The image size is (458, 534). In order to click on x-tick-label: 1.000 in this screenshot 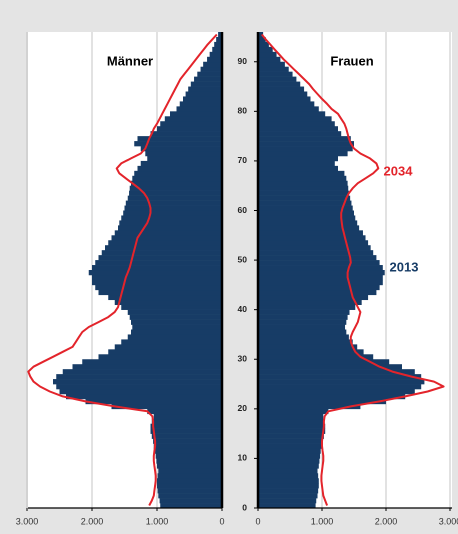, I will do `click(157, 521)`.